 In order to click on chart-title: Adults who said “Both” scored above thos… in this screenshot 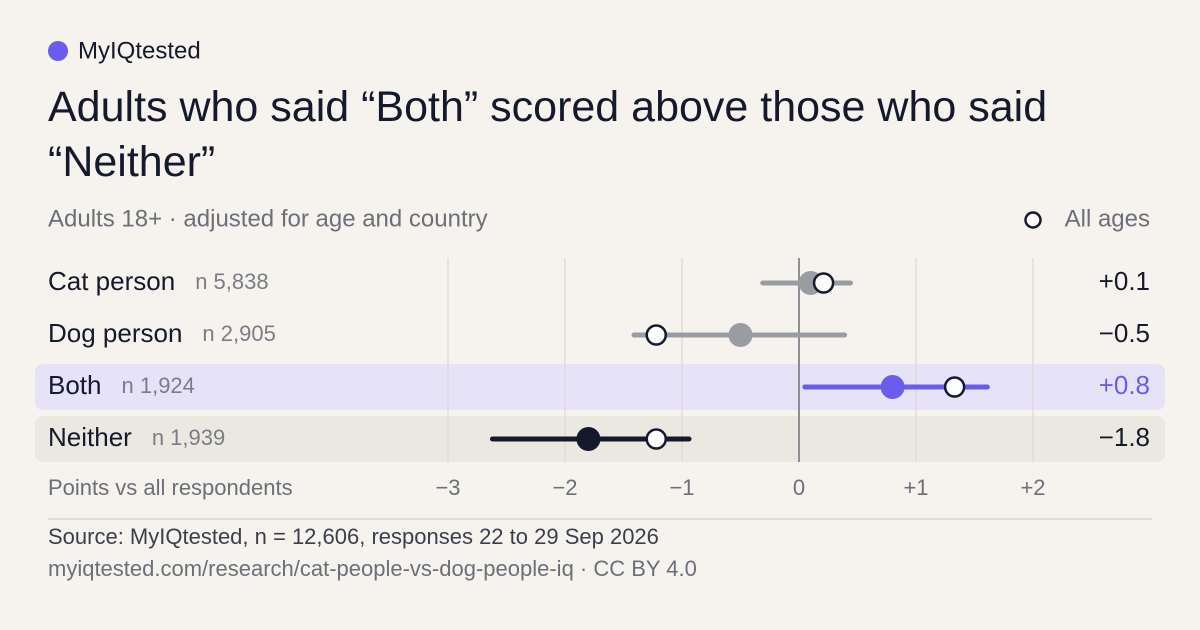, I will do `click(548, 134)`.